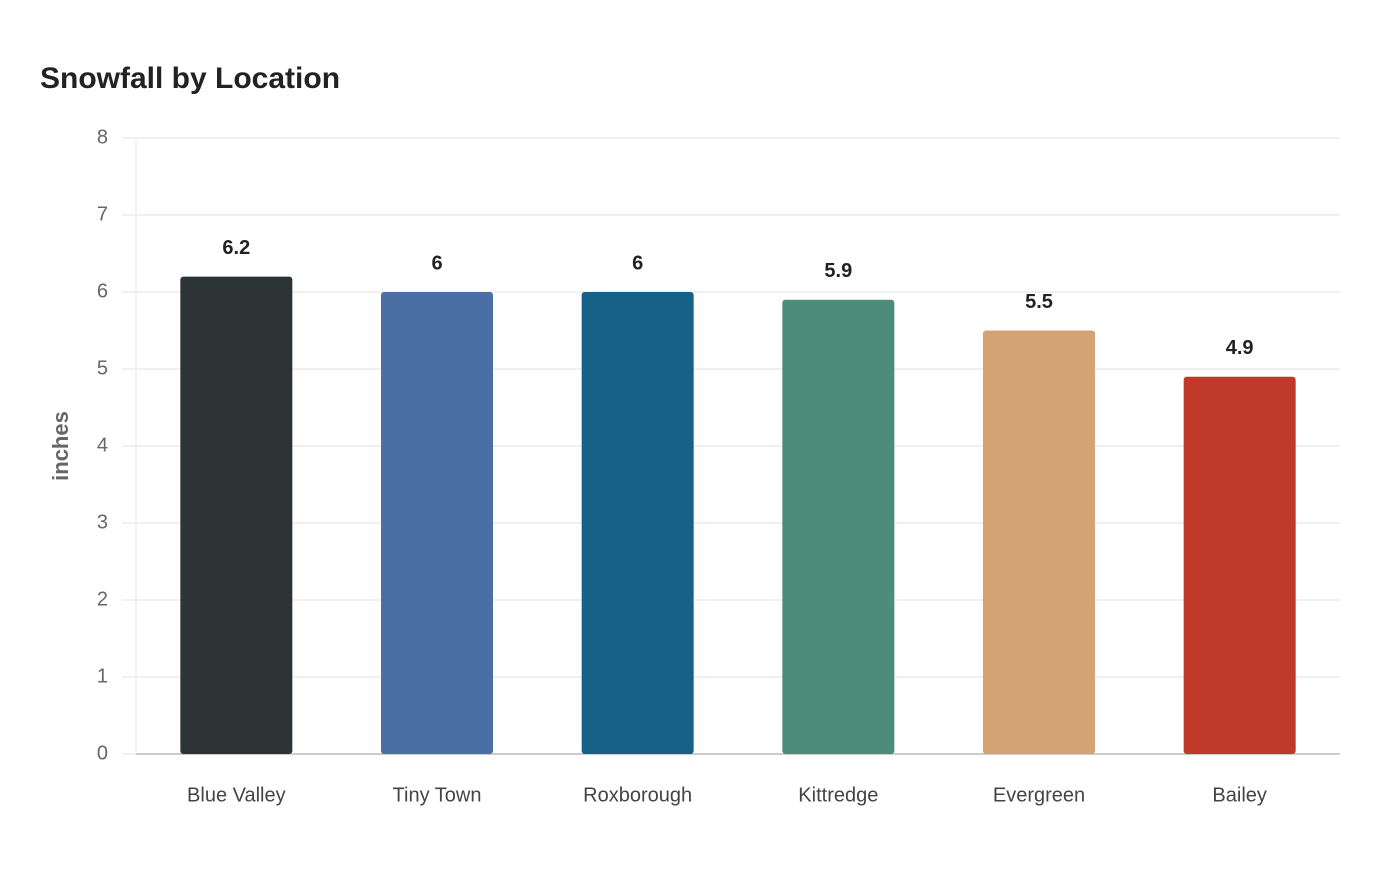  What do you see at coordinates (1039, 302) in the screenshot?
I see `data-label: 5.5` at bounding box center [1039, 302].